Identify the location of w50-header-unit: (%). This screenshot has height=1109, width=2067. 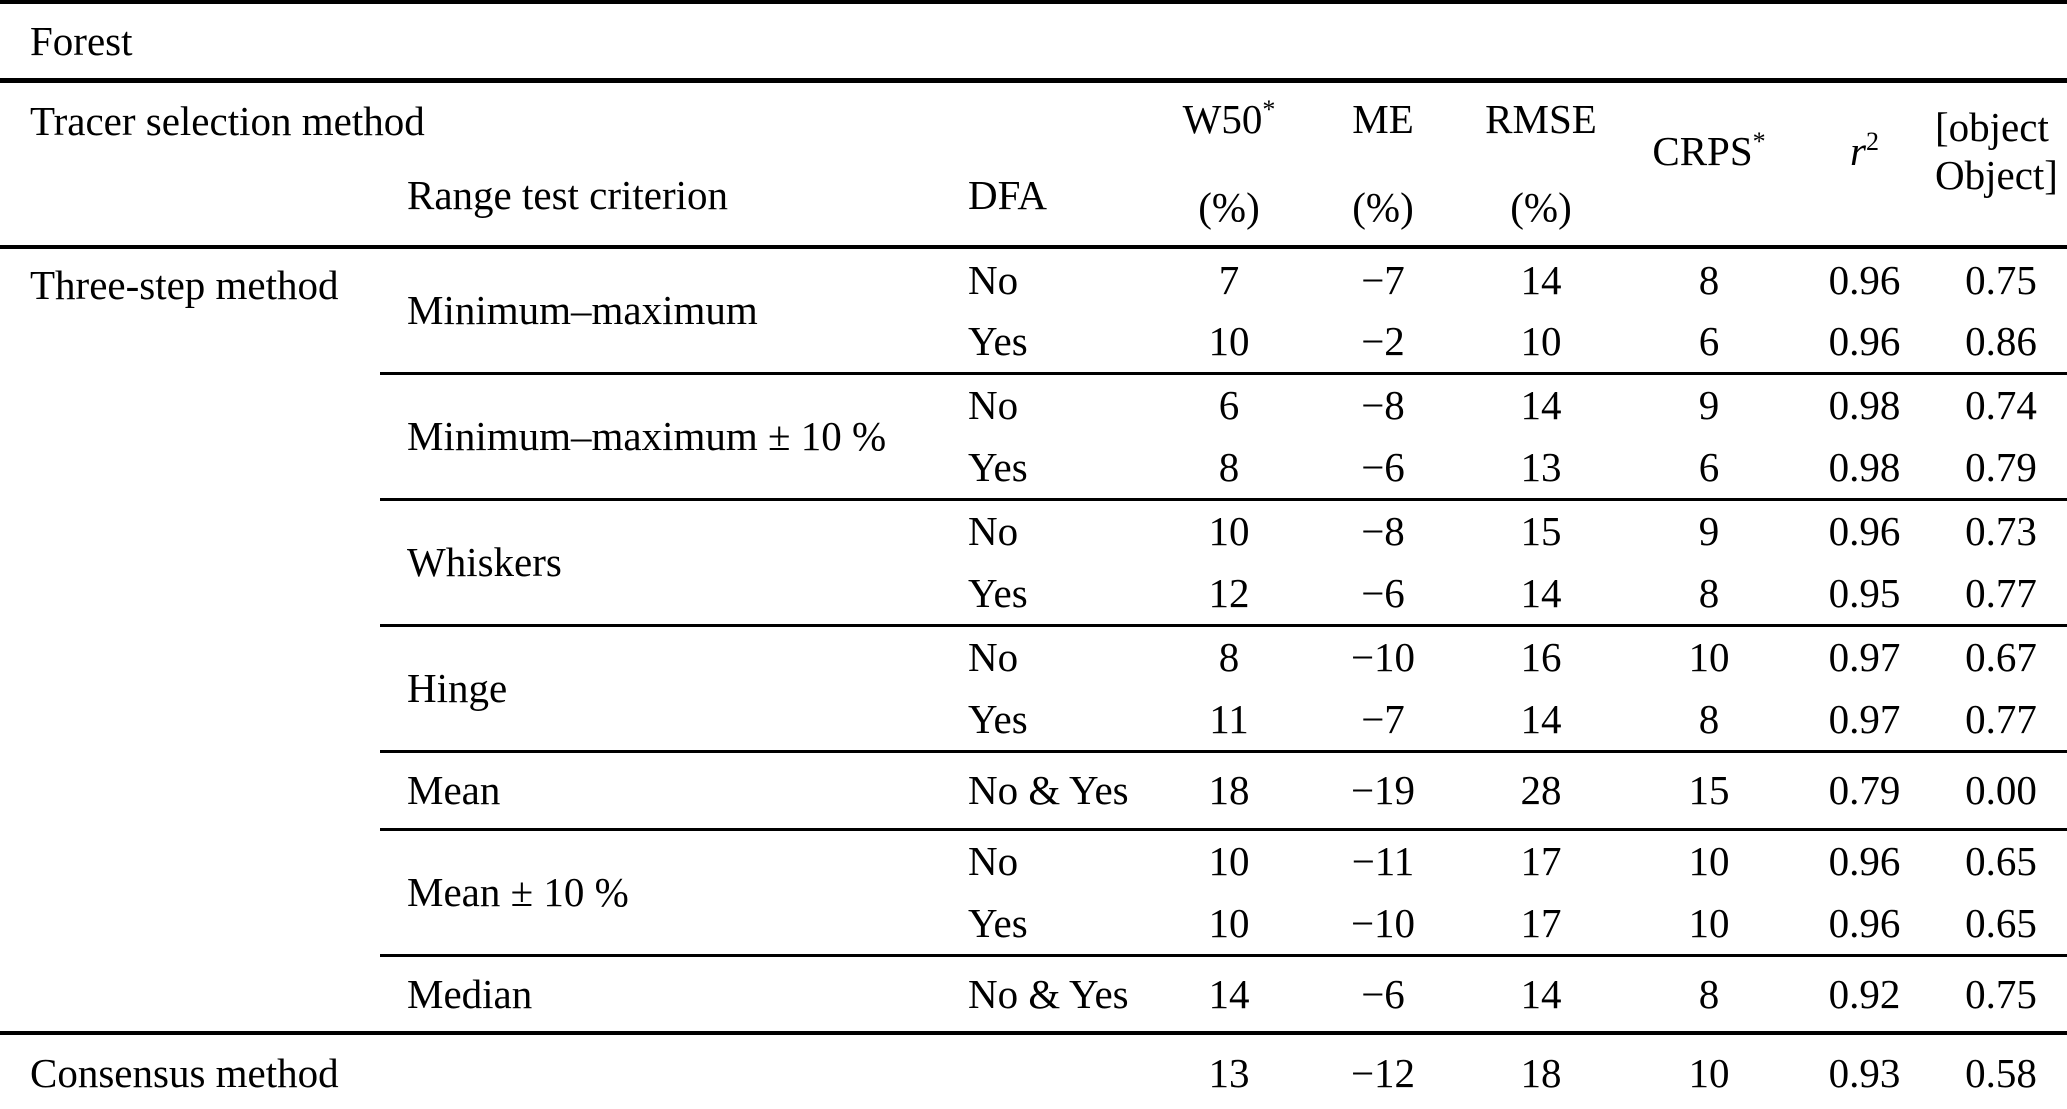
(1229, 207).